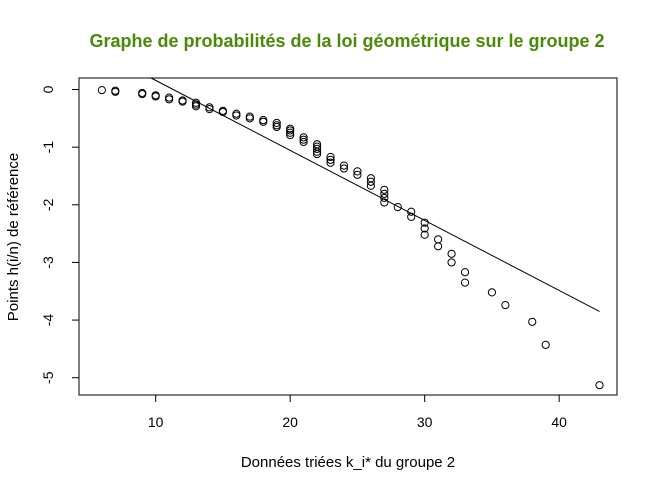 The image size is (658, 491). I want to click on x-tick-label: 30, so click(425, 422).